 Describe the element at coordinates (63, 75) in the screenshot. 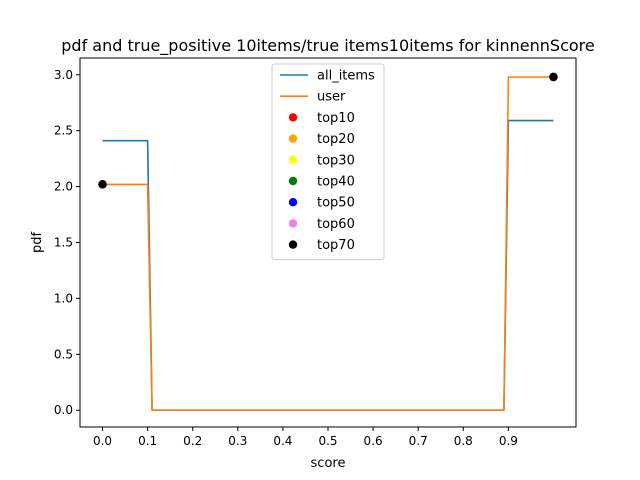

I see `y-tick-label: 3.0` at that location.